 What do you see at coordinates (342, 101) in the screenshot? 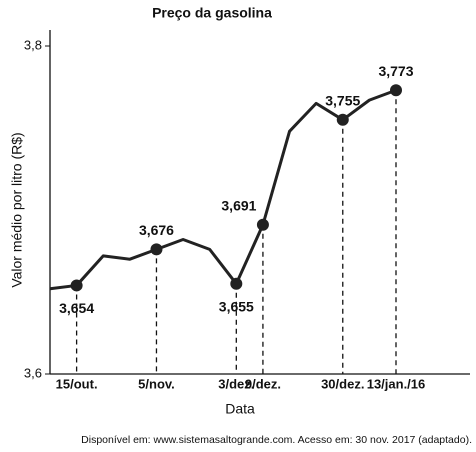
I see `value-label: 3,755` at bounding box center [342, 101].